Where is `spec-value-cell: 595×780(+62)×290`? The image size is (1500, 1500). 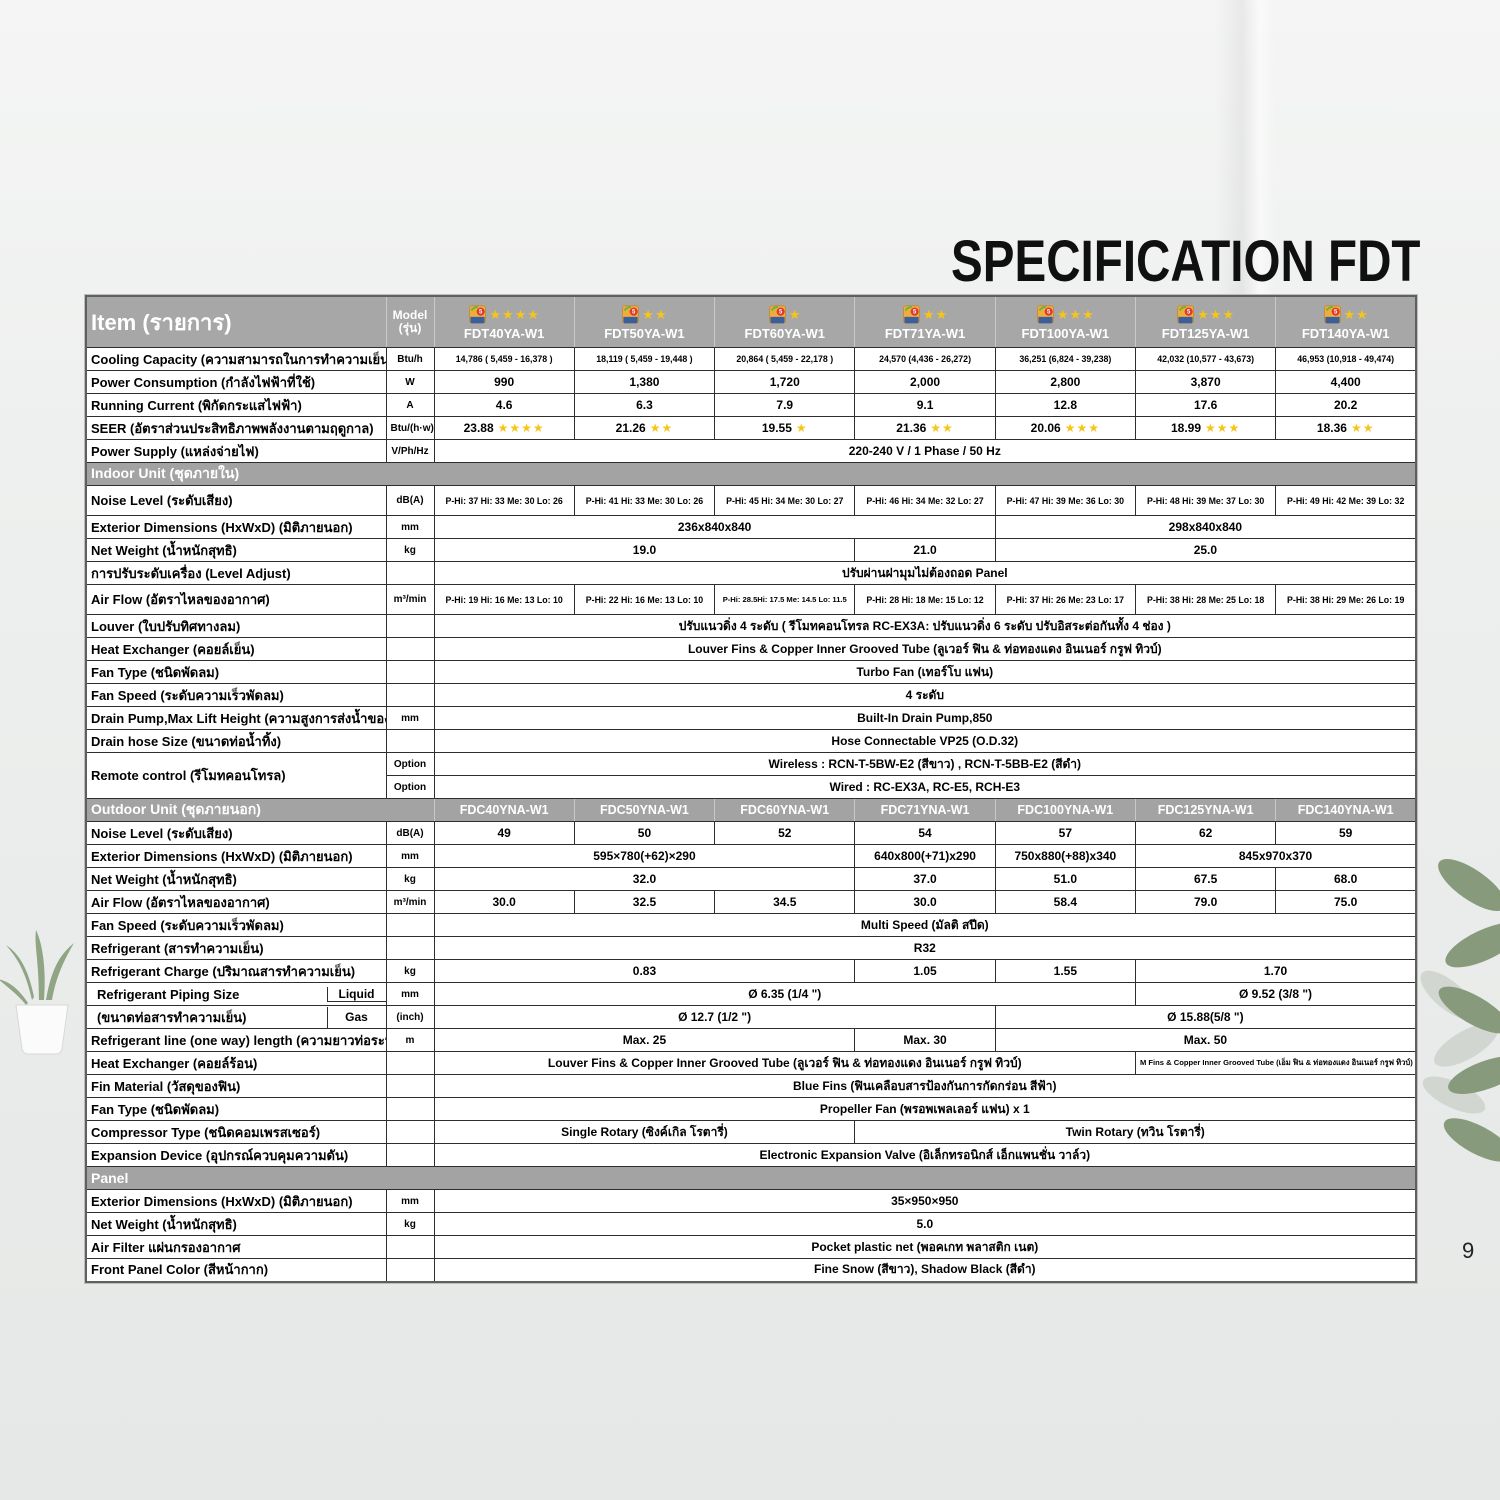
spec-value-cell: 595×780(+62)×290 is located at coordinates (644, 856).